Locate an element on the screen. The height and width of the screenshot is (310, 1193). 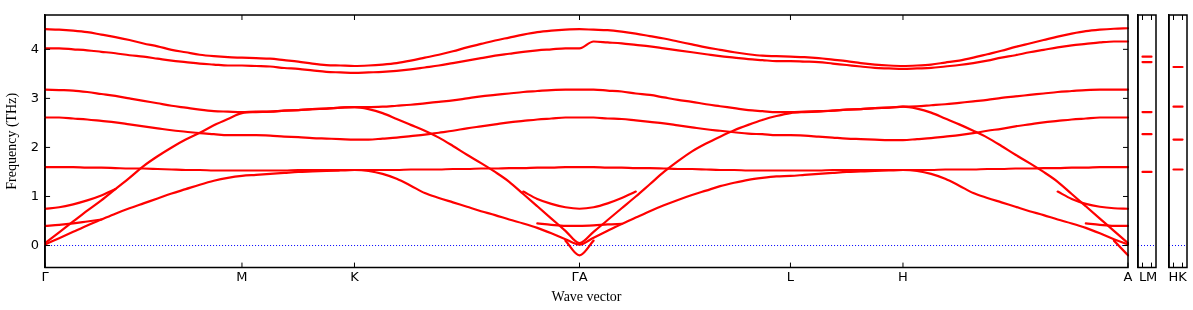
y-axis-title: Frequency (THz) is located at coordinates (12, 141).